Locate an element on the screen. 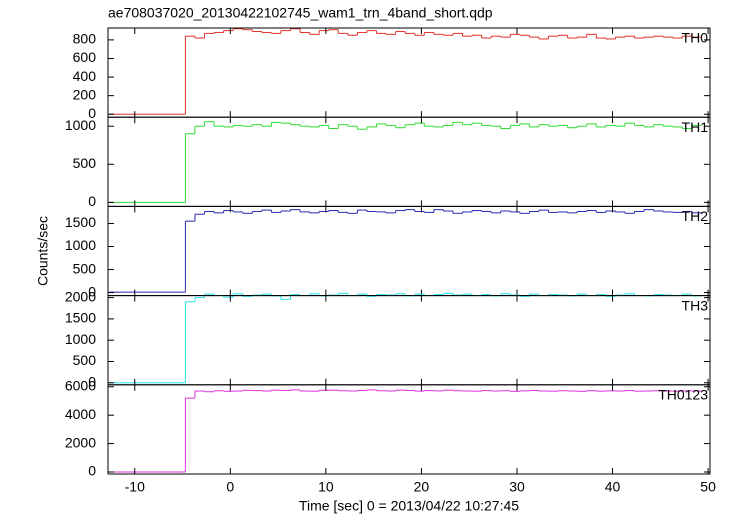 This screenshot has width=730, height=516. panel-label: TH2 is located at coordinates (695, 216).